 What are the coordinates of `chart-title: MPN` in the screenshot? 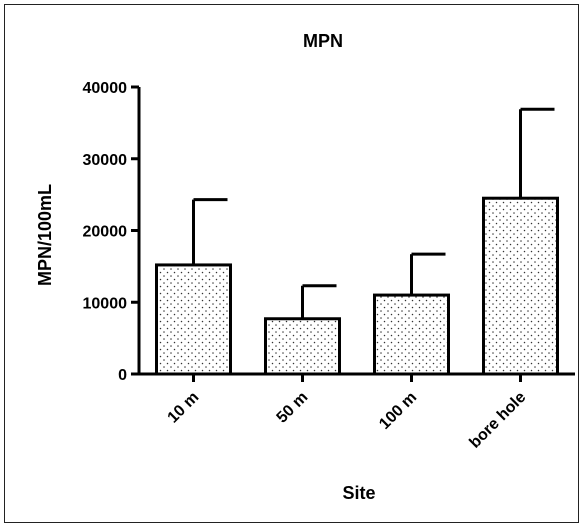 It's located at (323, 41).